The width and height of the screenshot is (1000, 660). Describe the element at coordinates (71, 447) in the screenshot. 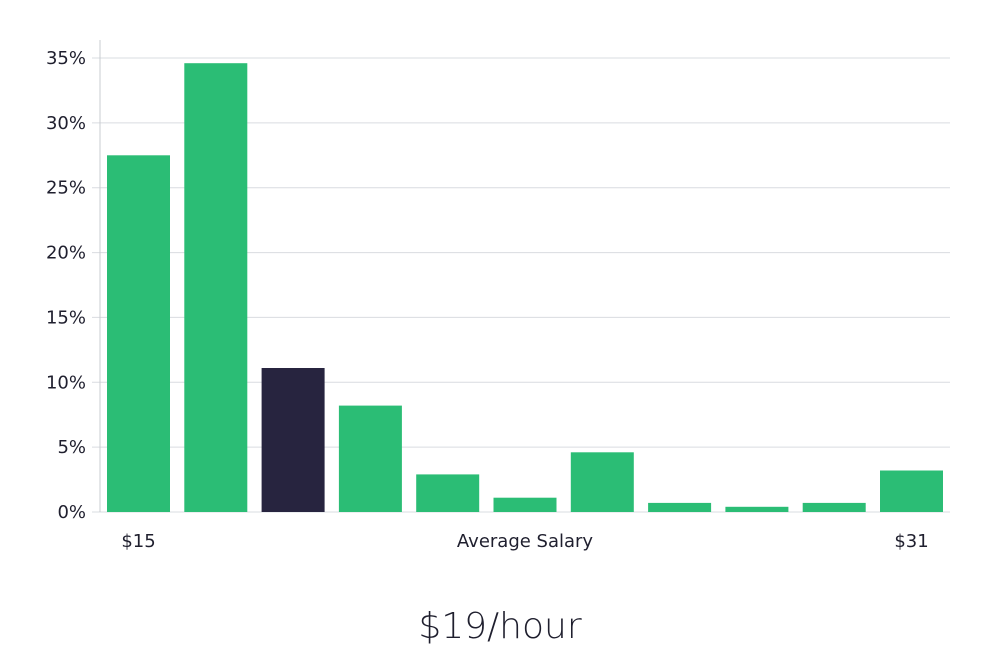

I see `y-tick-label: 5%` at that location.